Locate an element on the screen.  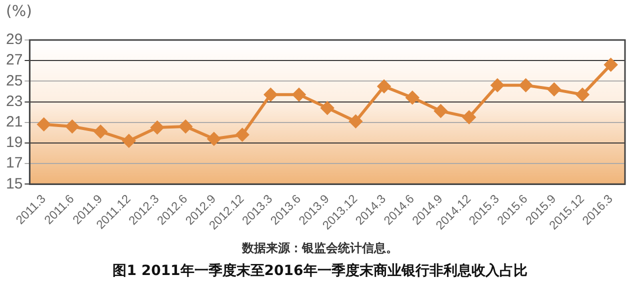
y-tick-label: 29 is located at coordinates (14, 39).